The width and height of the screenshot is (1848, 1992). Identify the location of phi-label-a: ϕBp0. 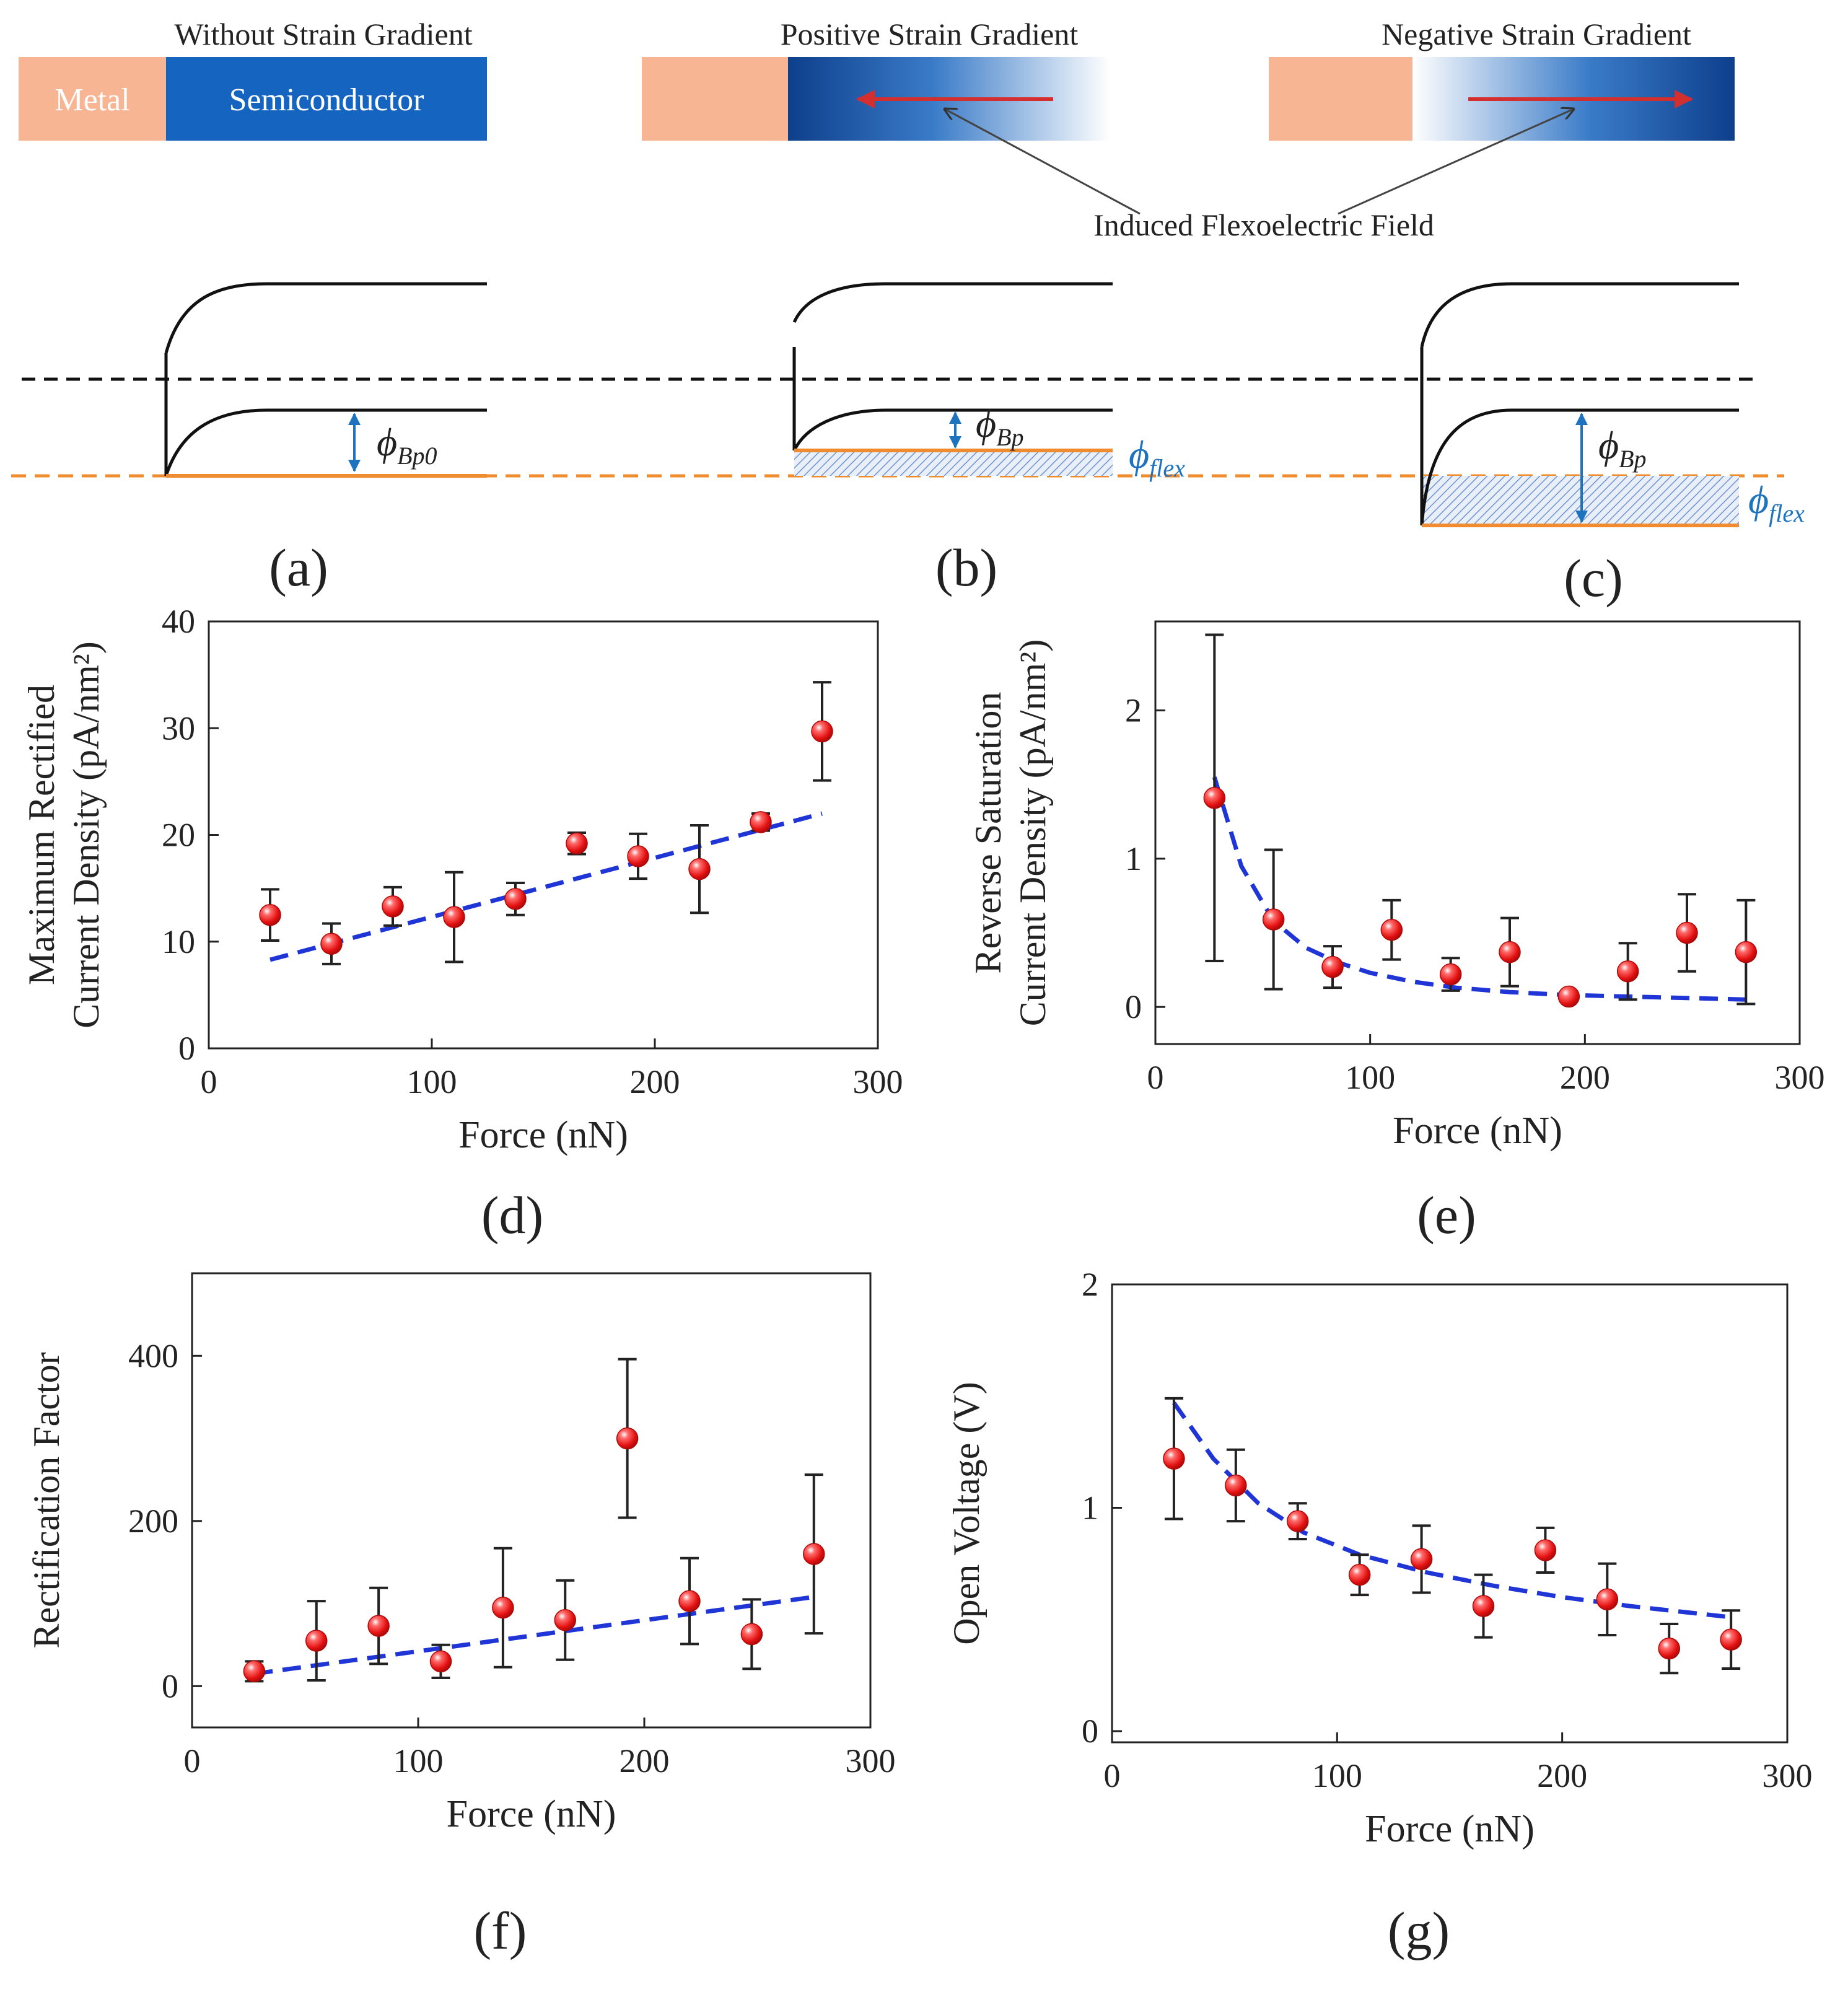
(407, 445).